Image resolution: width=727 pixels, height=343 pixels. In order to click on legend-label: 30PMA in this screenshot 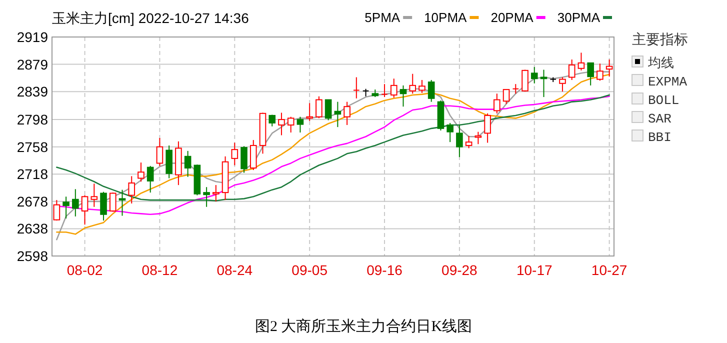, I will do `click(578, 17)`.